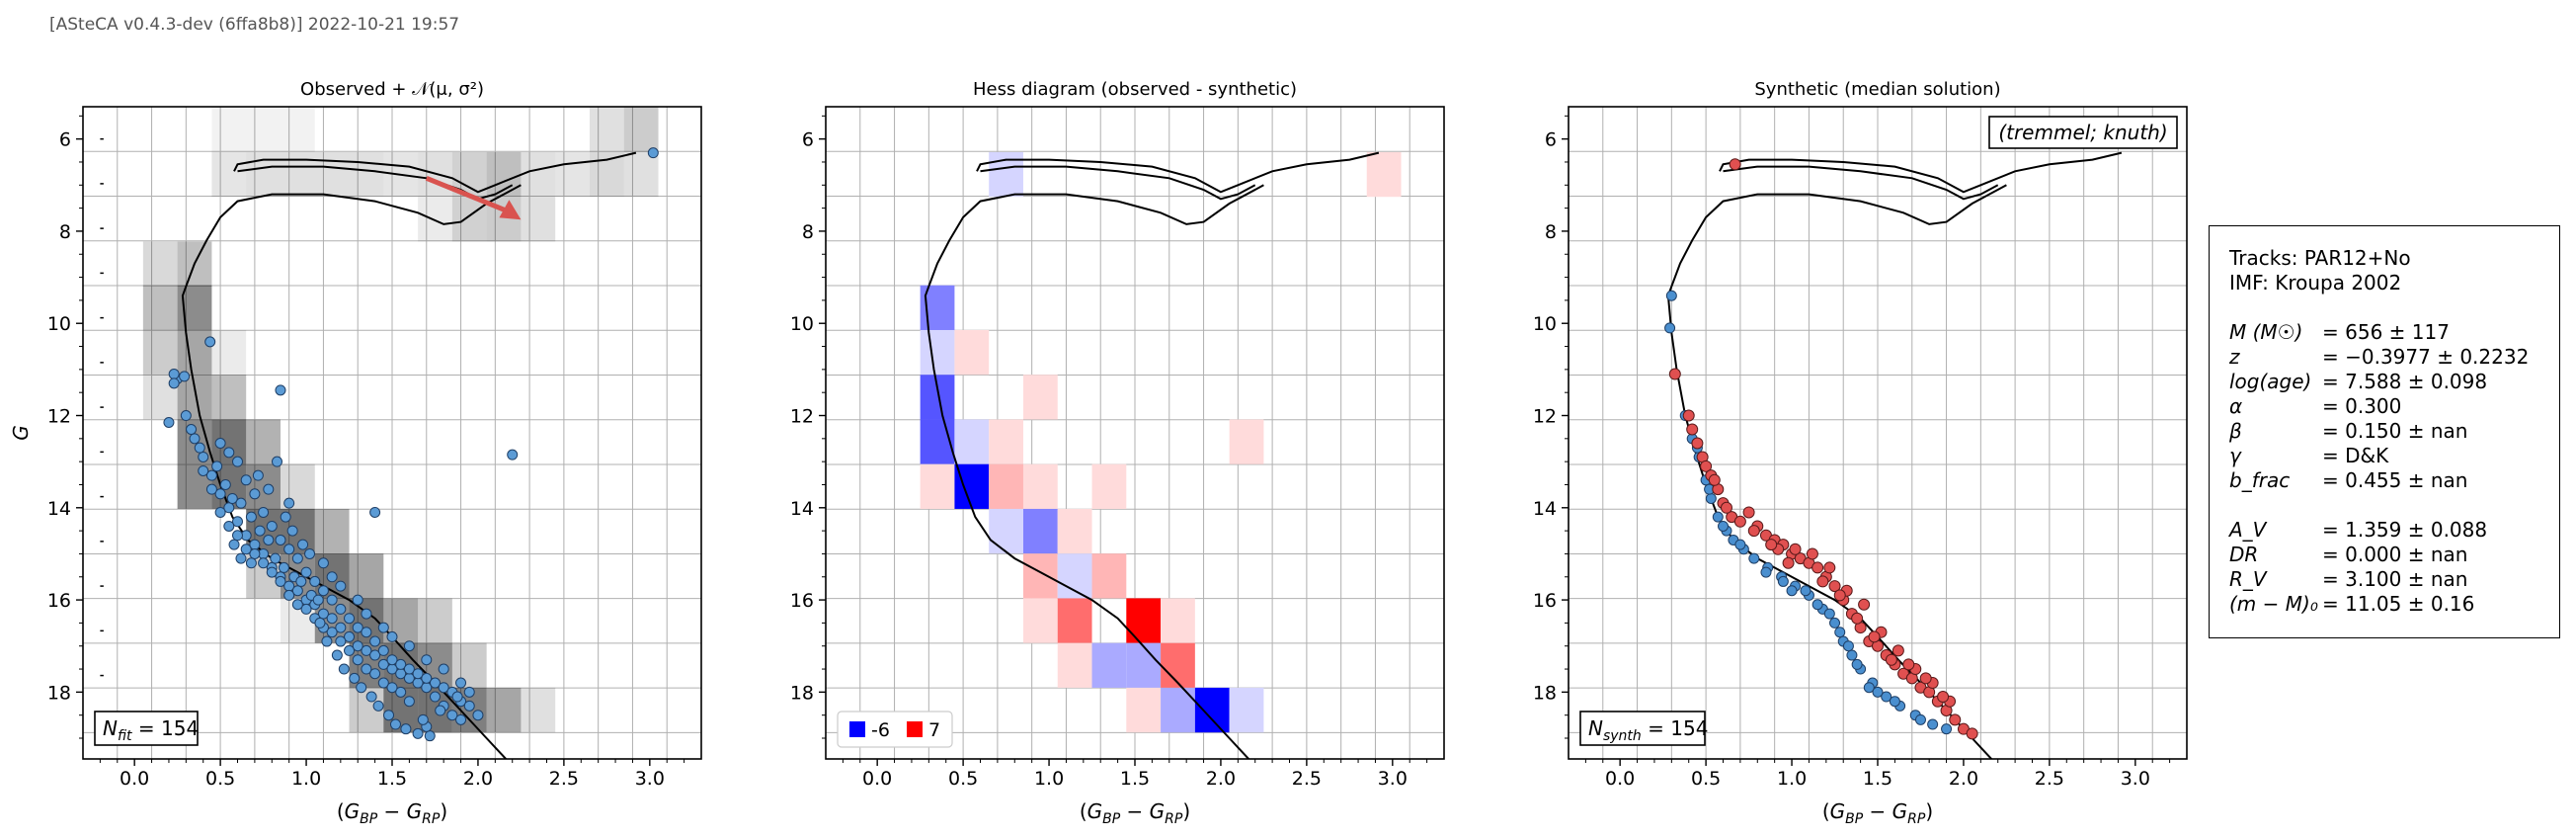 This screenshot has width=2576, height=838. I want to click on legend-label: -6, so click(880, 730).